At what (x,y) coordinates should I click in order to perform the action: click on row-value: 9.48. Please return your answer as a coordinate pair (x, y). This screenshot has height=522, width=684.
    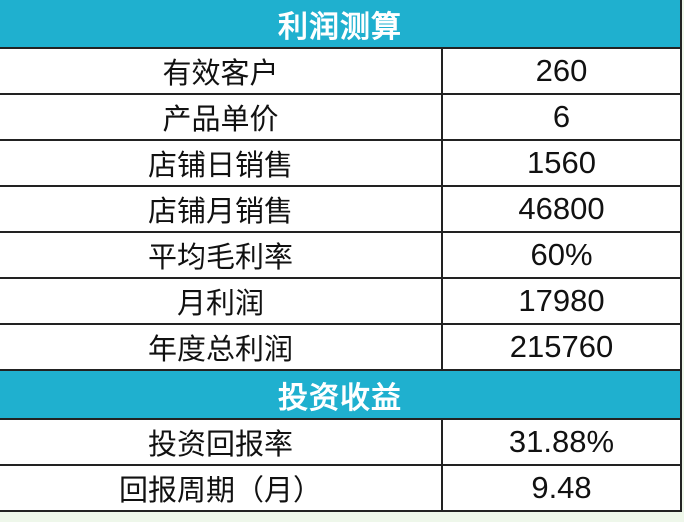
    Looking at the image, I should click on (561, 487).